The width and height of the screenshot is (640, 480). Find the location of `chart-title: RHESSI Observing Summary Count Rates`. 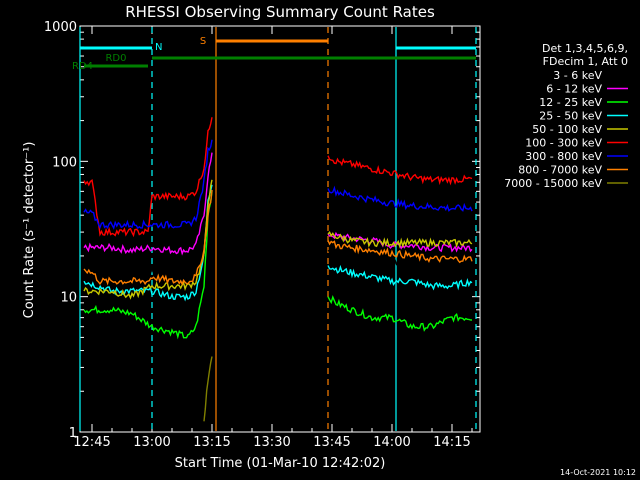

chart-title: RHESSI Observing Summary Count Rates is located at coordinates (280, 12).